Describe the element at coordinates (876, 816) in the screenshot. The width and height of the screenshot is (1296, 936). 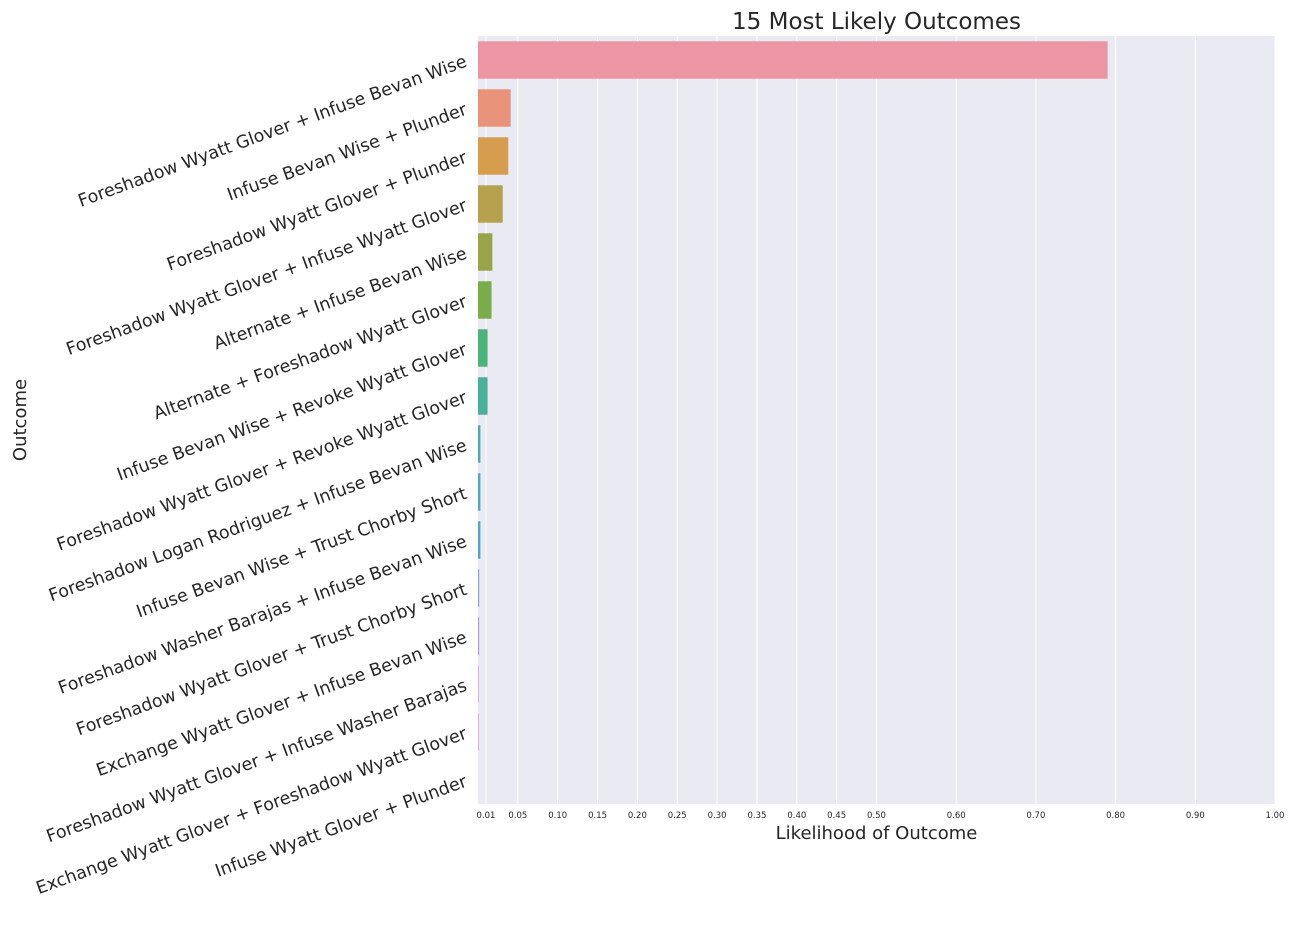
I see `x-tick-label: 0.50` at that location.